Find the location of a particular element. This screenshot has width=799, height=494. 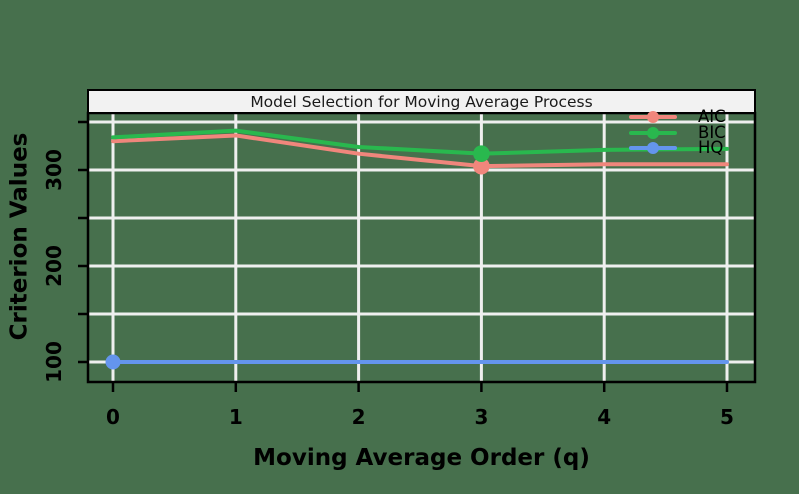

x-tick-label: 5 is located at coordinates (727, 417).